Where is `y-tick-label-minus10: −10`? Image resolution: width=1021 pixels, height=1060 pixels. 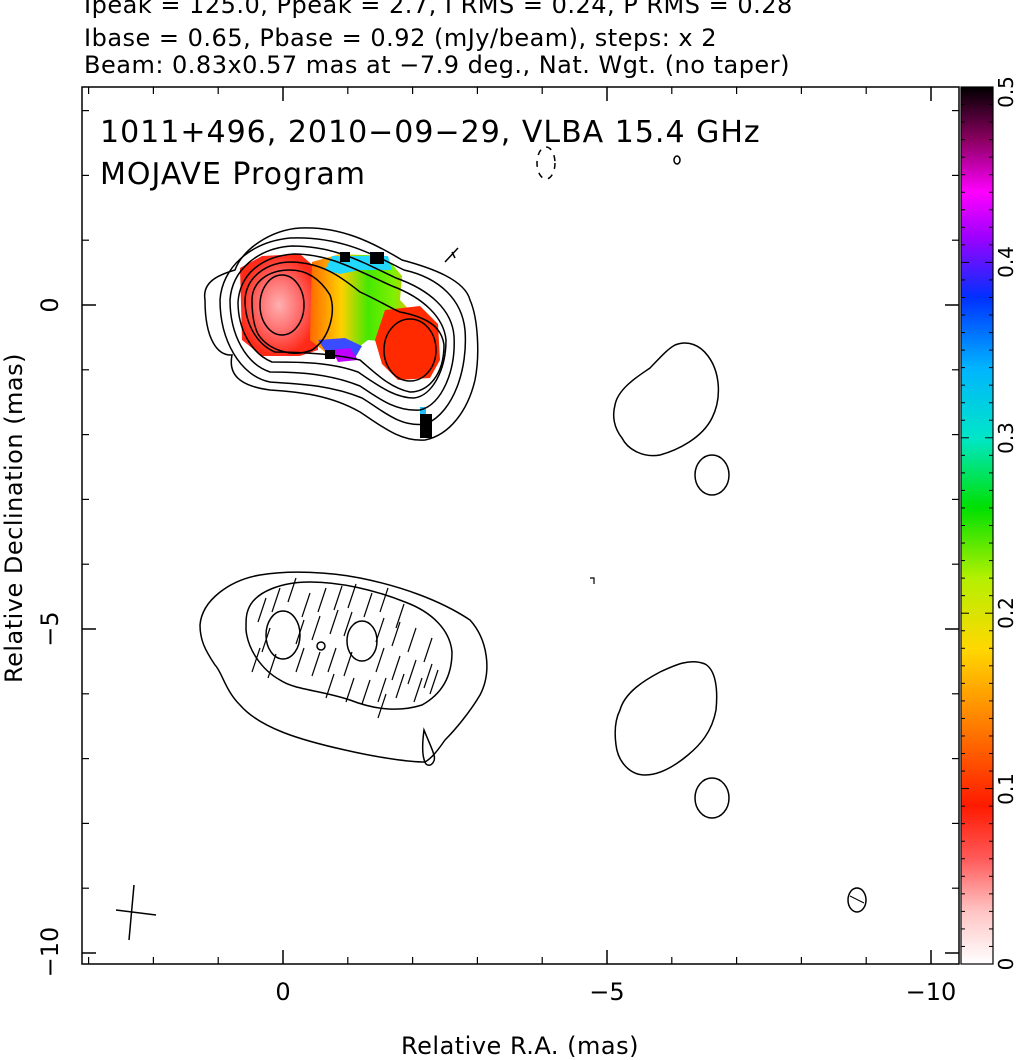
y-tick-label-minus10: −10 is located at coordinates (50, 952).